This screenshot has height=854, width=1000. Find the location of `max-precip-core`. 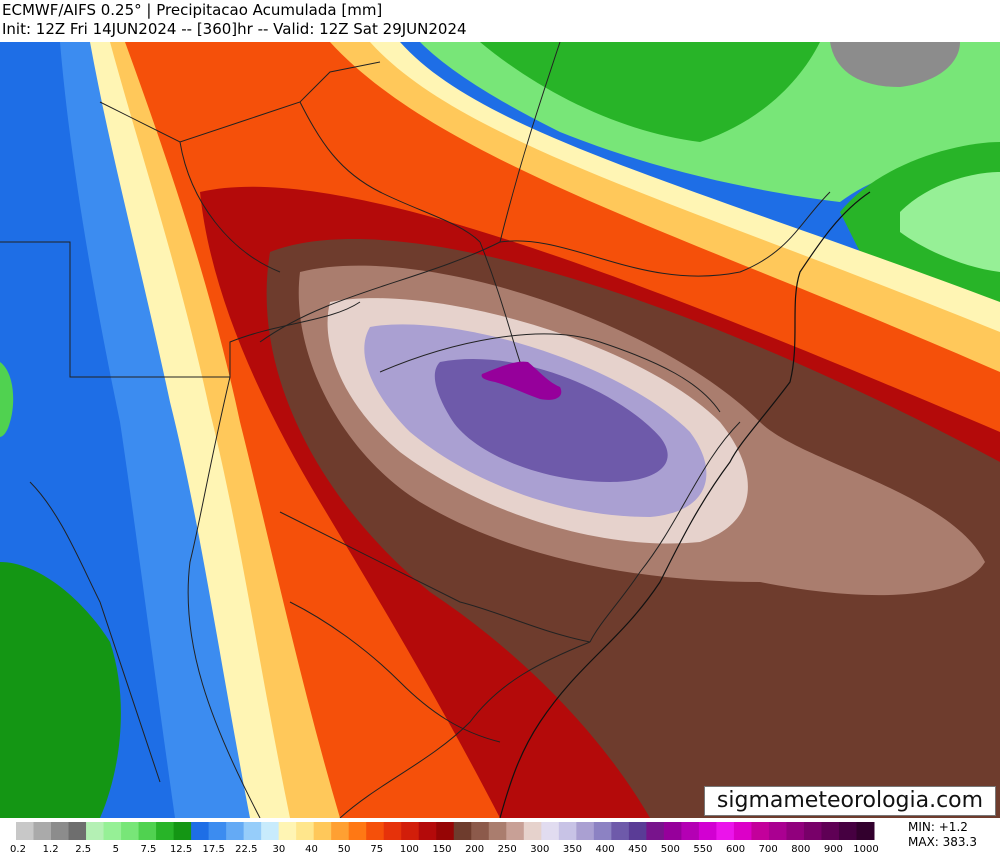

max-precip-core is located at coordinates (521, 380).